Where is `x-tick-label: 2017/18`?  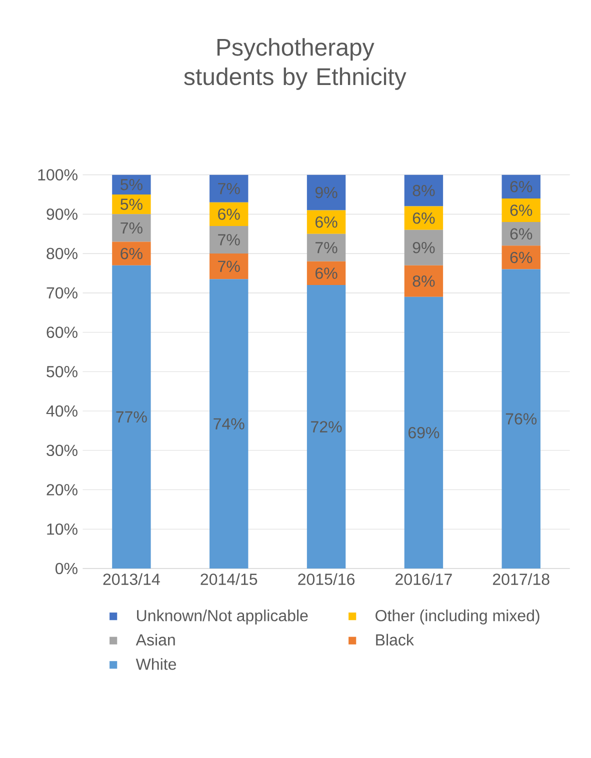 x-tick-label: 2017/18 is located at coordinates (521, 579).